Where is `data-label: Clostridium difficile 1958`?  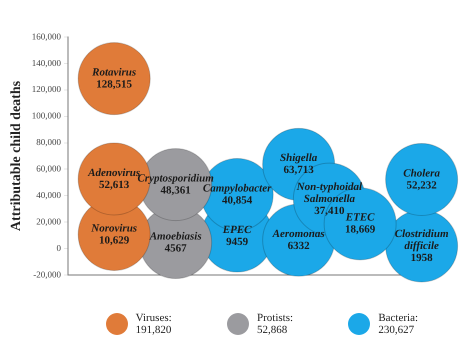 data-label: Clostridium difficile 1958 is located at coordinates (421, 246).